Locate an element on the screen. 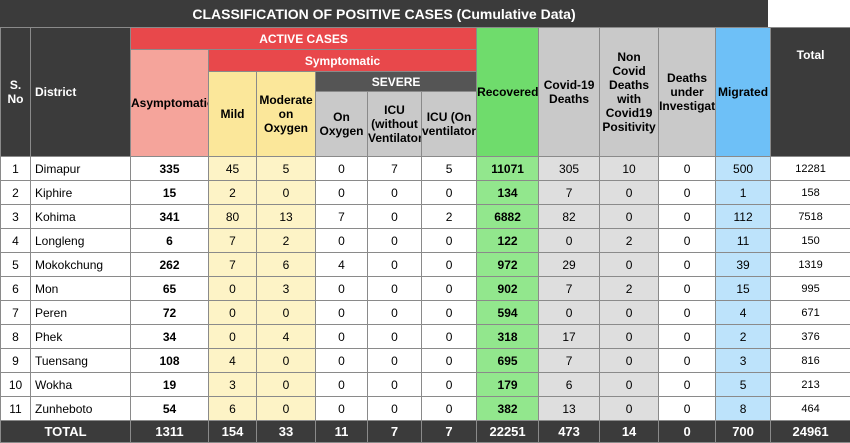  header-severe: SEVERE is located at coordinates (396, 81).